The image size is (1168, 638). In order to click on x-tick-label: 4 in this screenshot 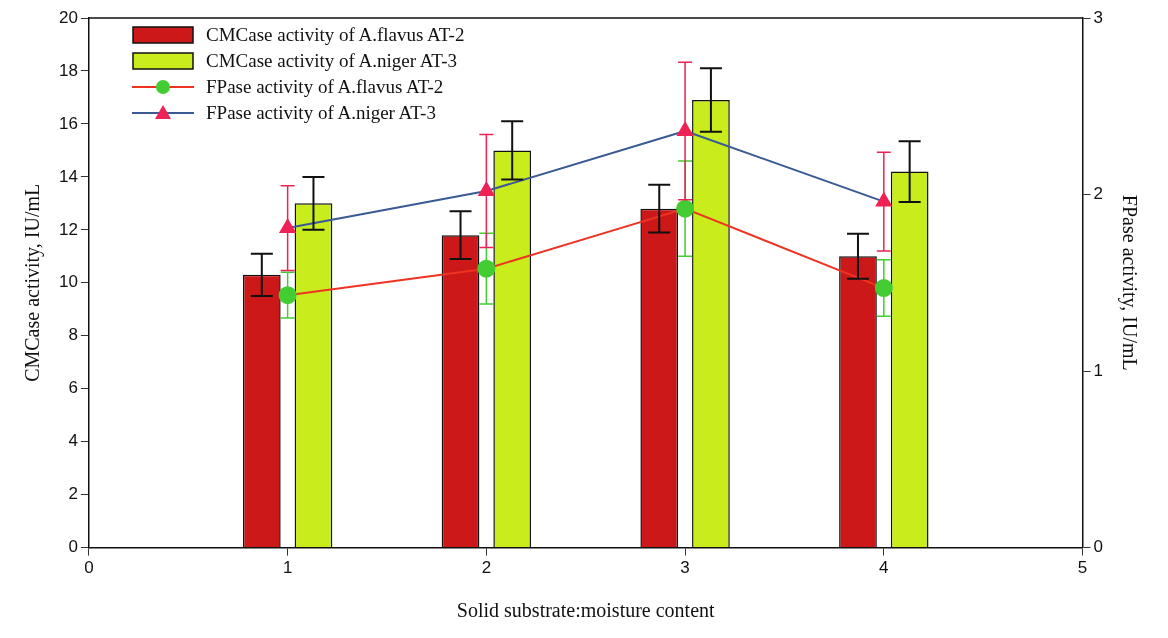, I will do `click(884, 568)`.